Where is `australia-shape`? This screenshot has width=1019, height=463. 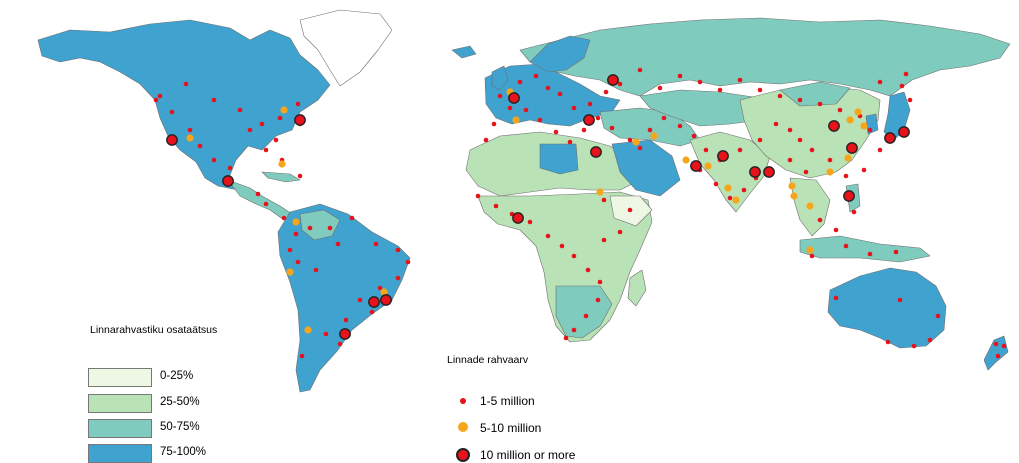
australia-shape is located at coordinates (887, 308).